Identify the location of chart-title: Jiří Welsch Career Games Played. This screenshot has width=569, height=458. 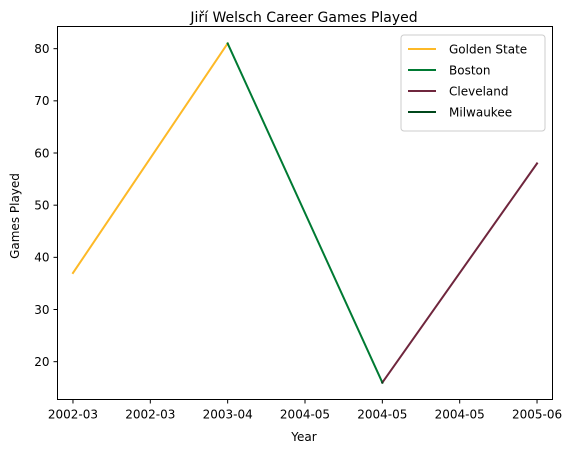
(303, 18).